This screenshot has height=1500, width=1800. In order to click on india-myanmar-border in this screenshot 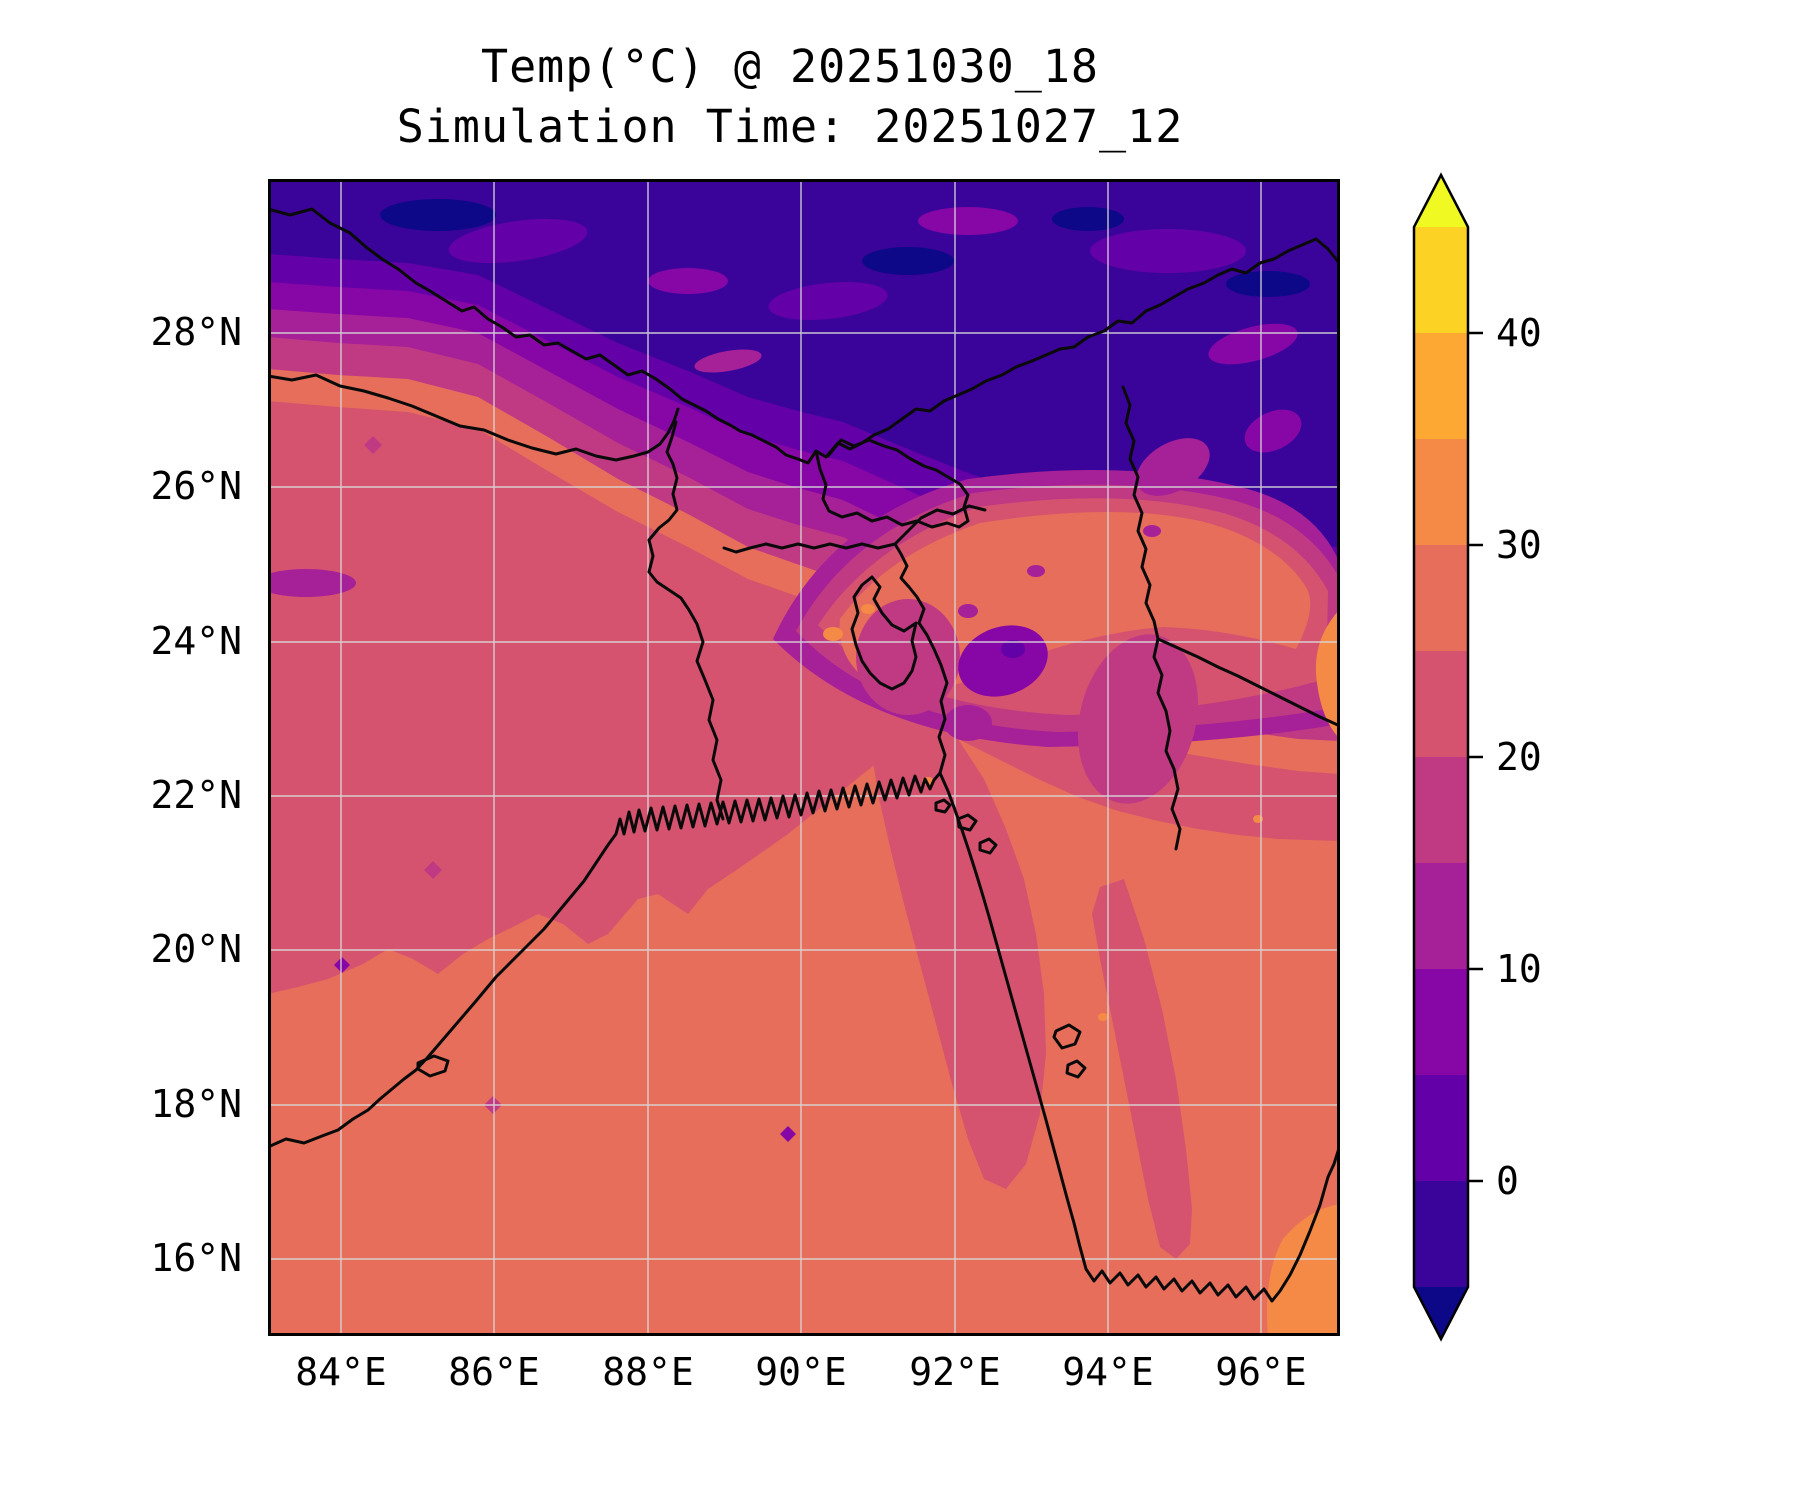, I will do `click(1151, 618)`.